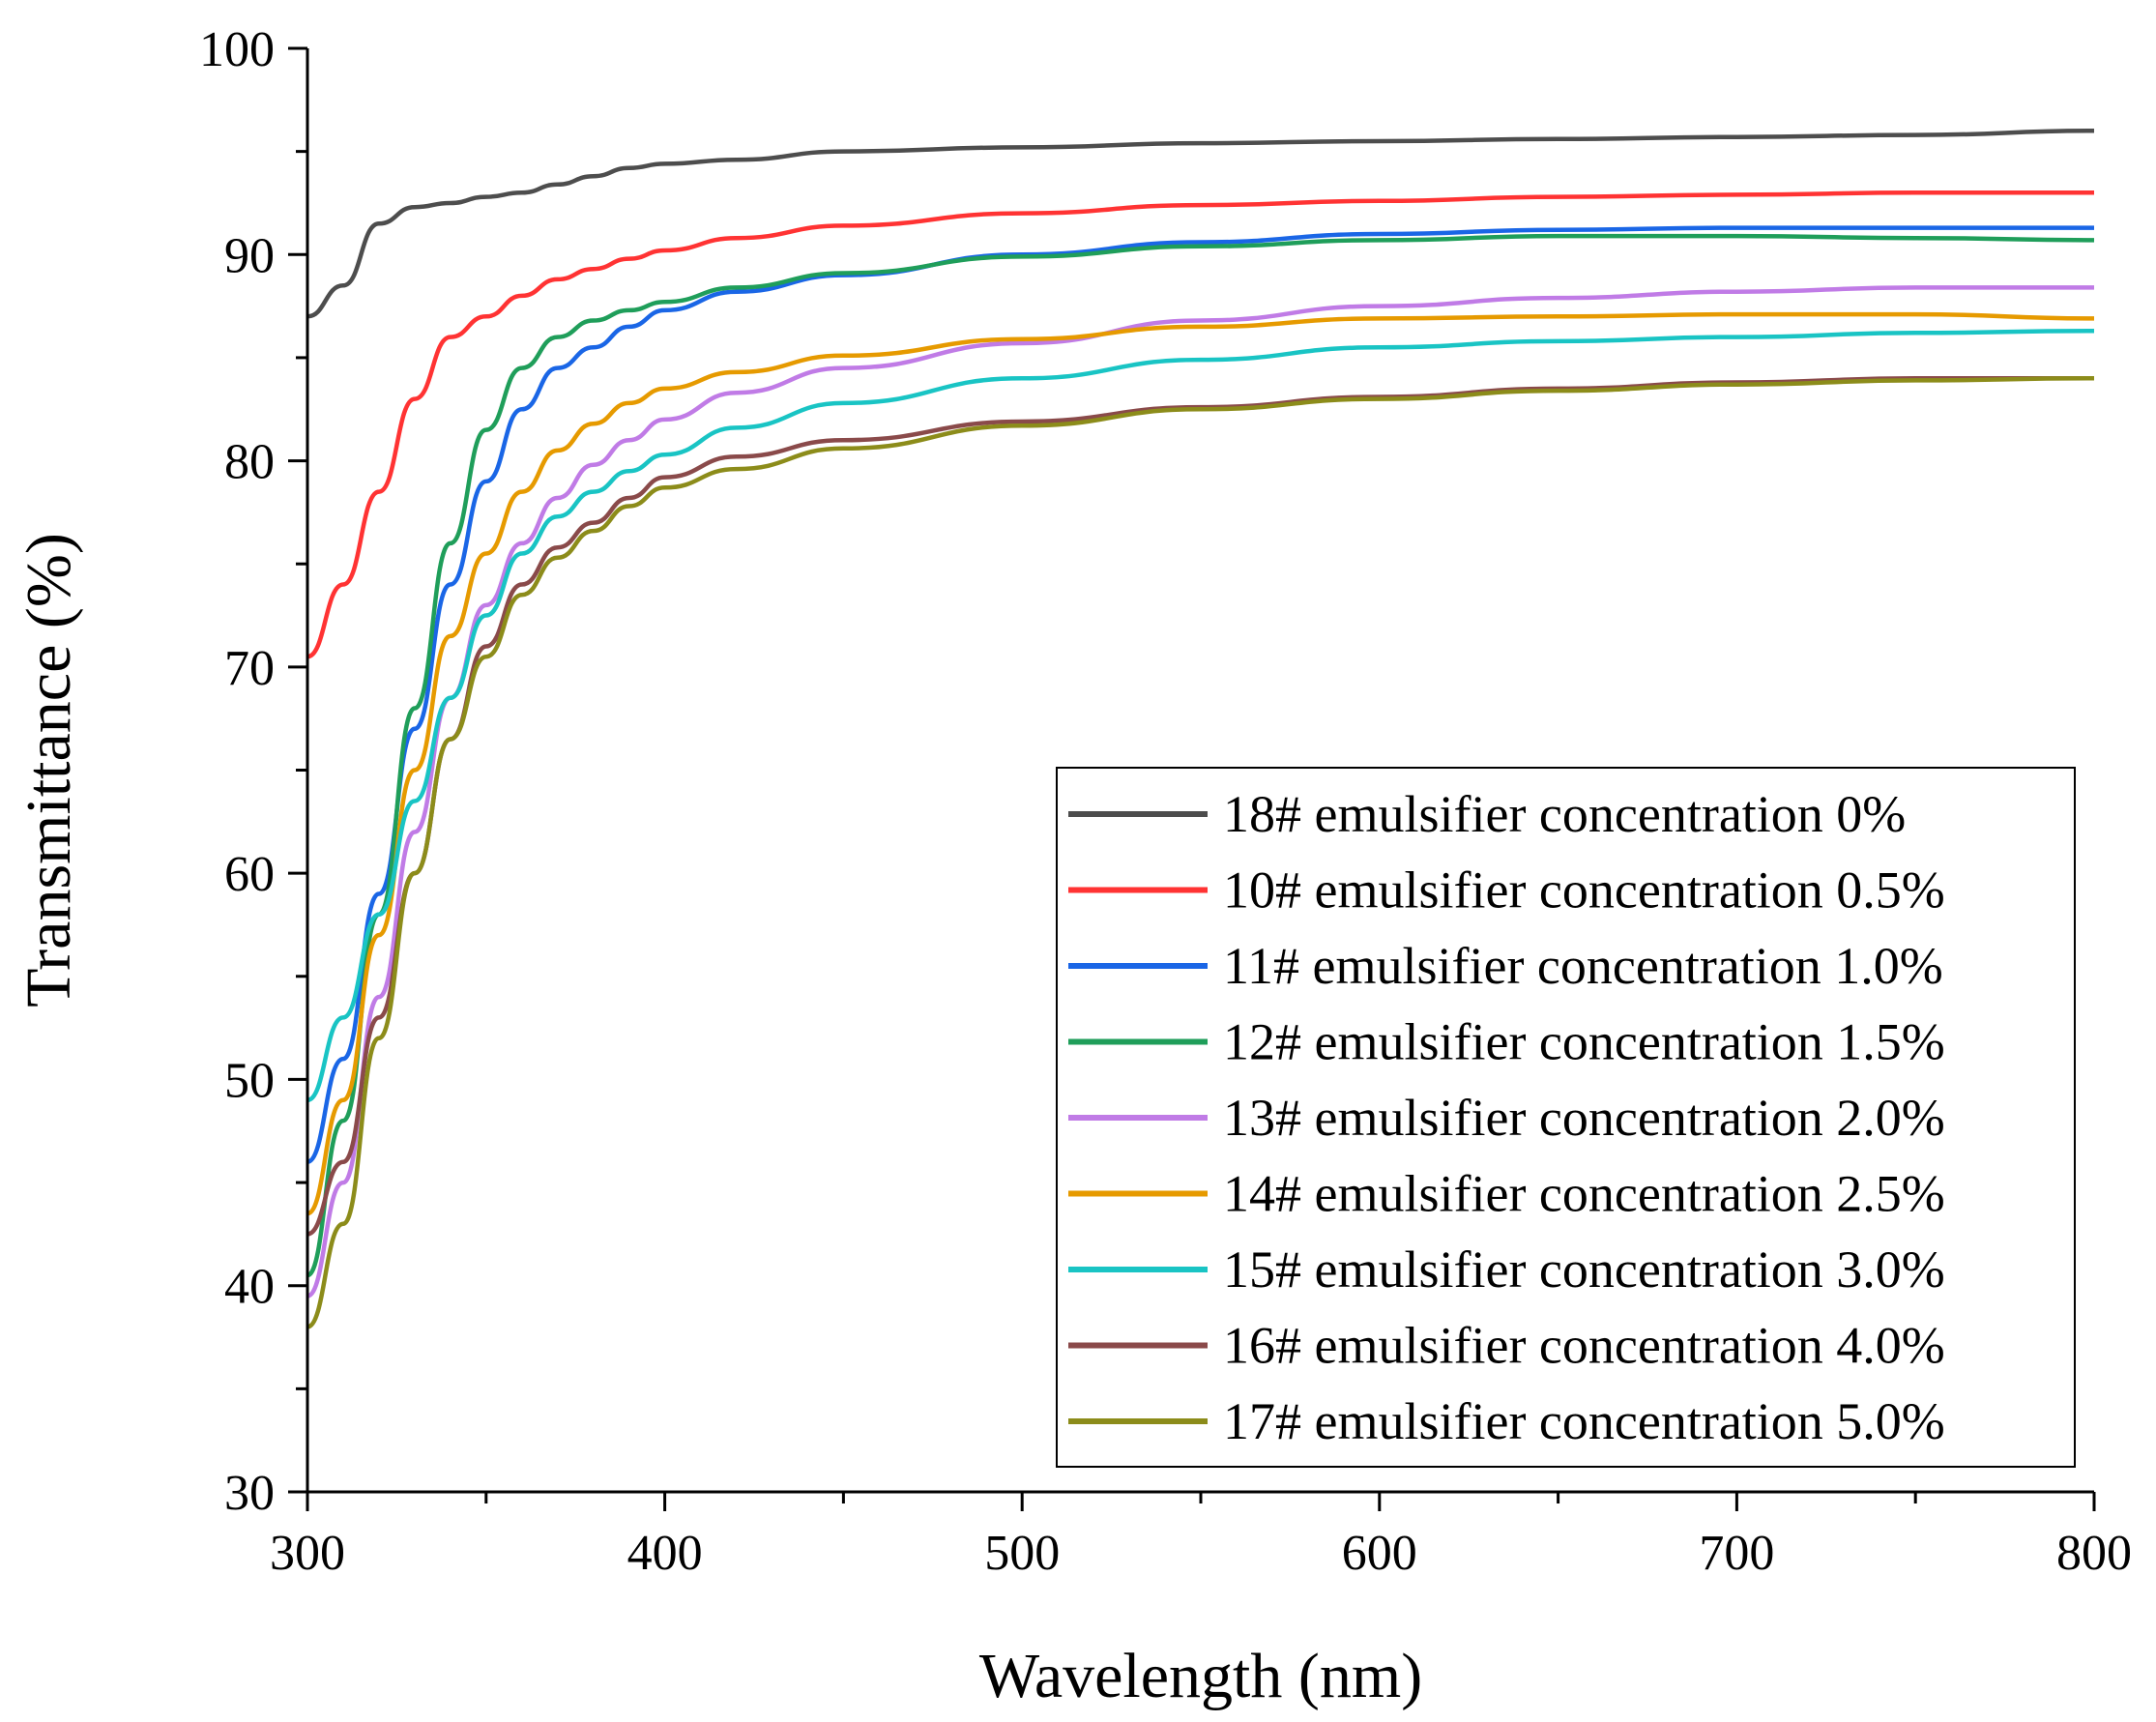 The width and height of the screenshot is (2156, 1722). Describe the element at coordinates (1584, 1270) in the screenshot. I see `legend-label: 15# emulsifier concentration 3.0%` at that location.